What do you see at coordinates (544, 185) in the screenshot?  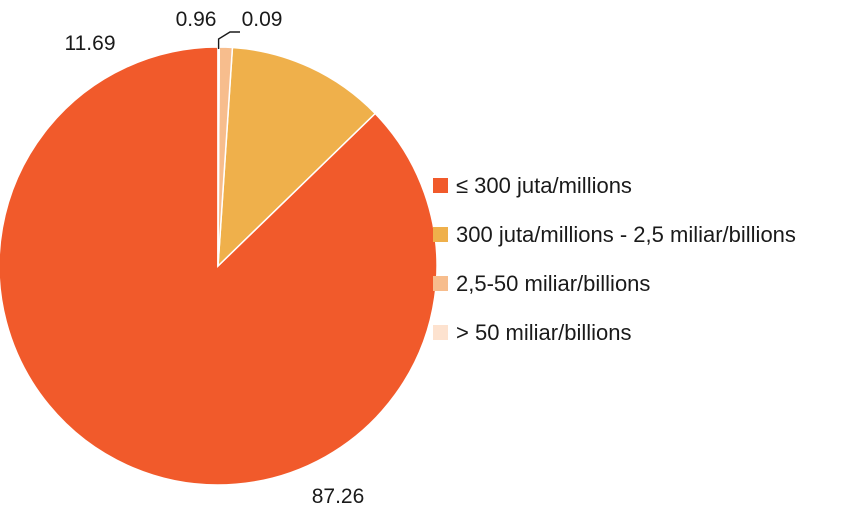 I see `legend-label-1: ≤ 300 juta/millions` at bounding box center [544, 185].